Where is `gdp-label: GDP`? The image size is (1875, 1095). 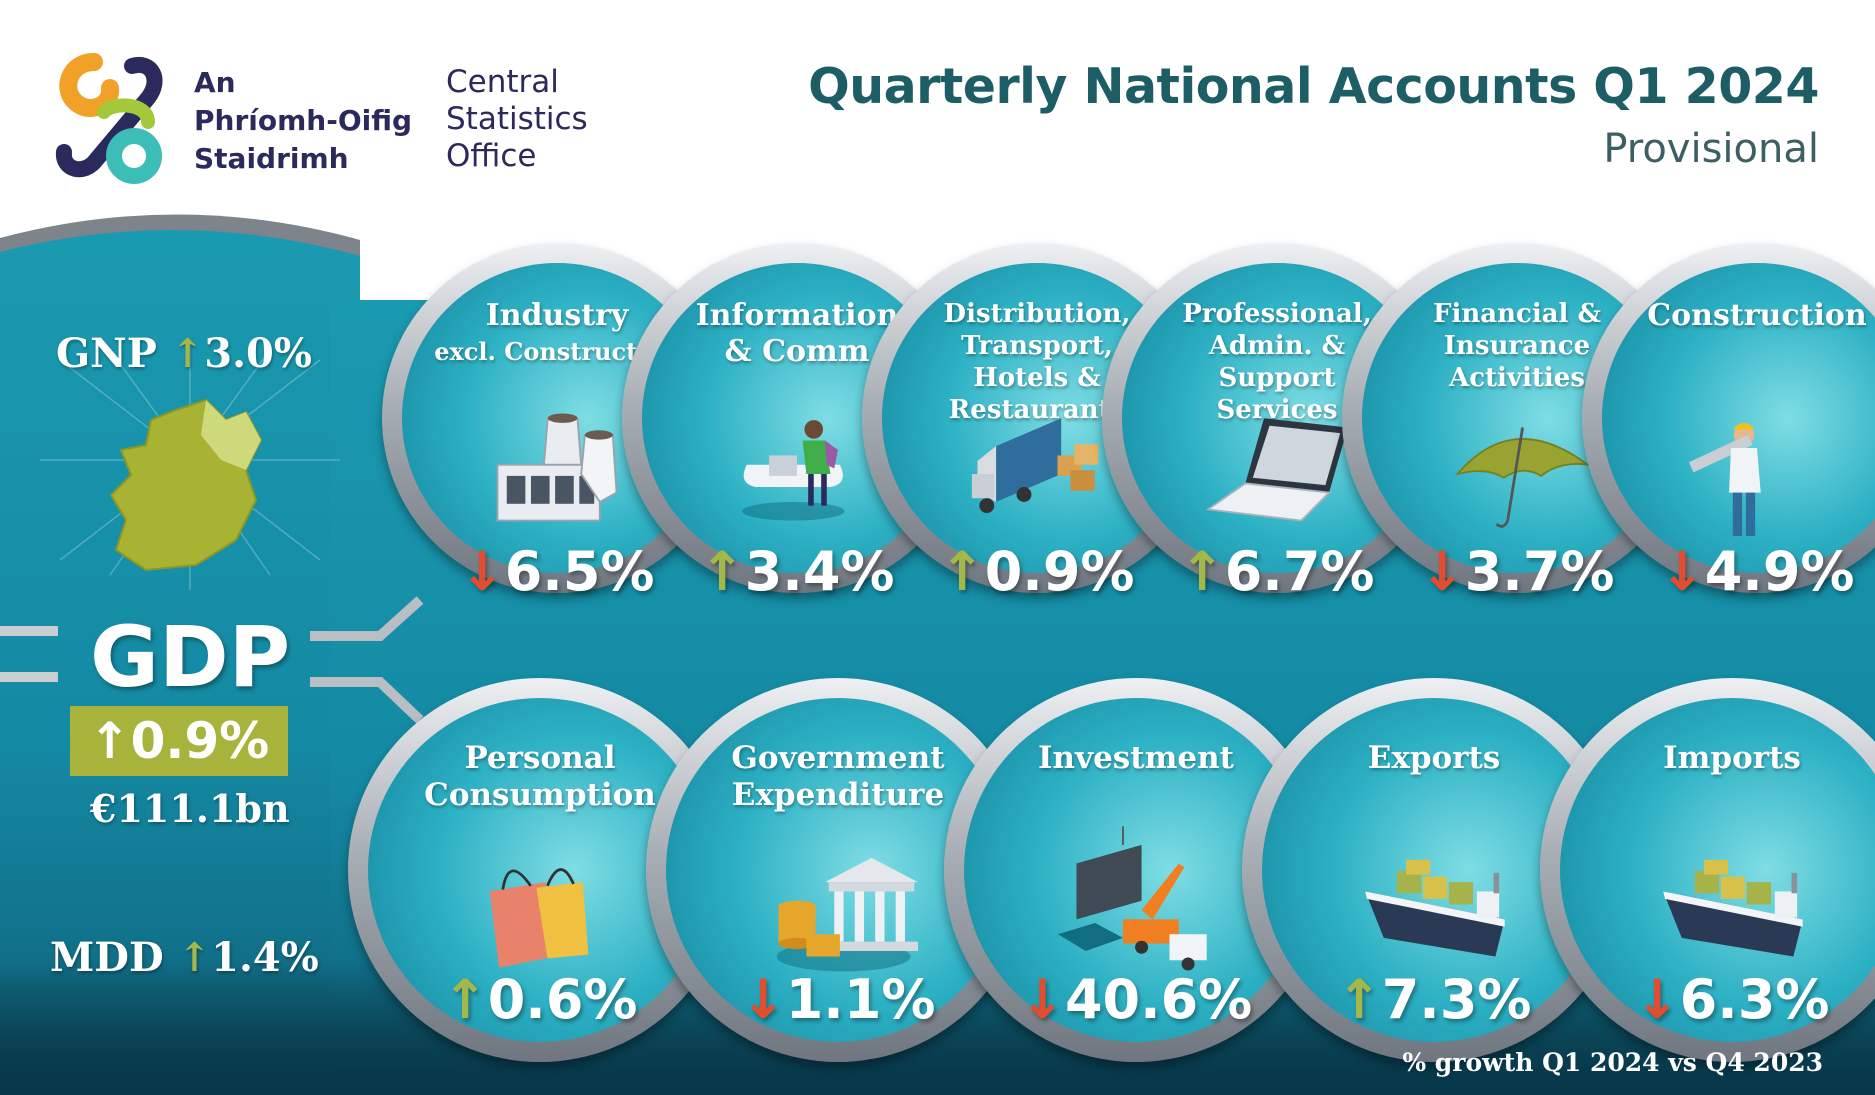
gdp-label: GDP is located at coordinates (190, 657).